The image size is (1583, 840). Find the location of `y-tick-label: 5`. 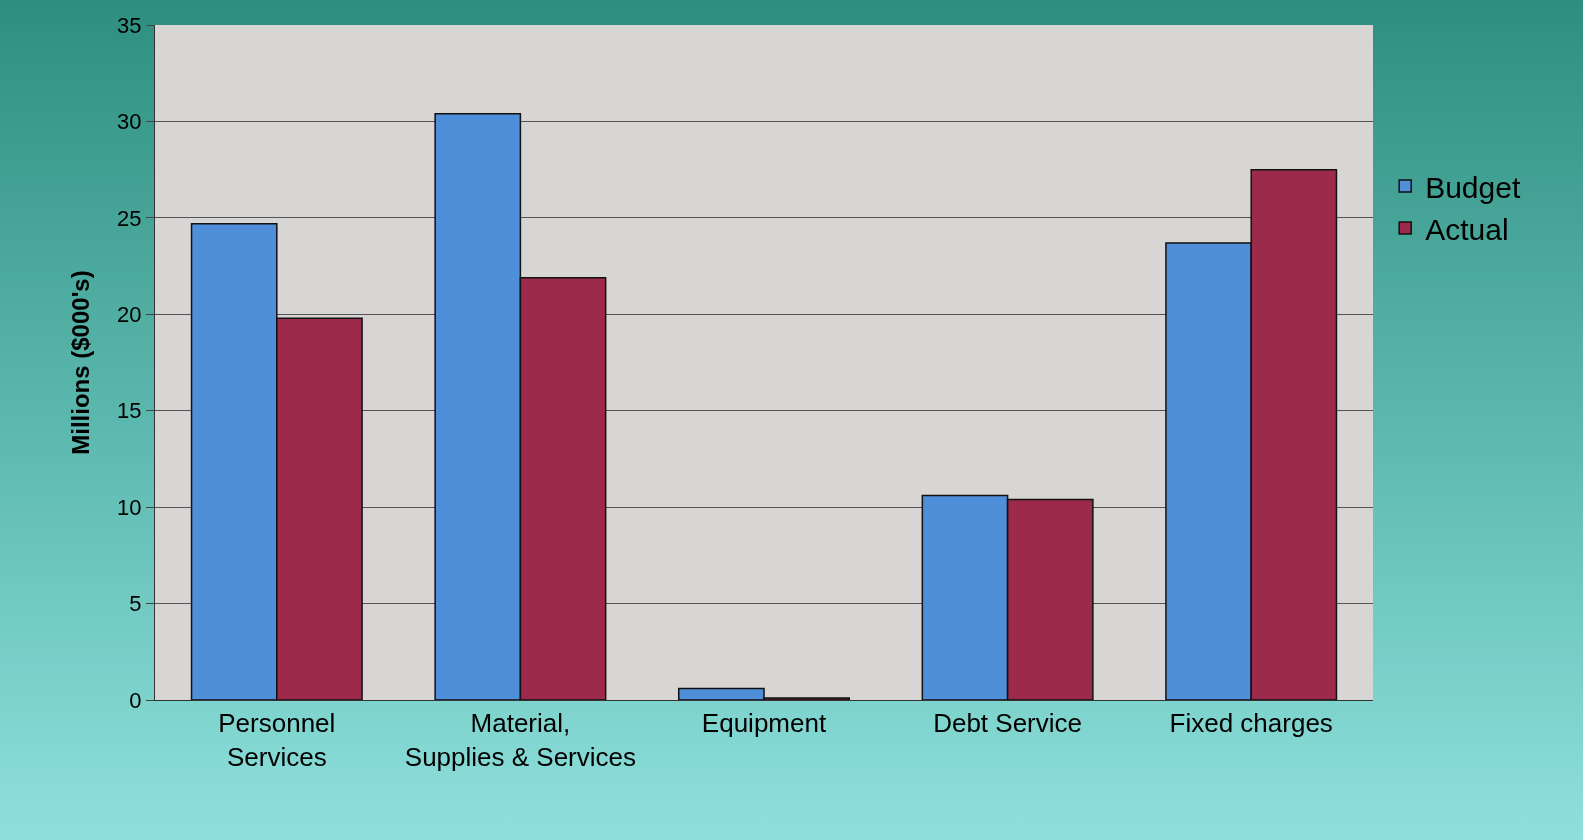

y-tick-label: 5 is located at coordinates (135, 604).